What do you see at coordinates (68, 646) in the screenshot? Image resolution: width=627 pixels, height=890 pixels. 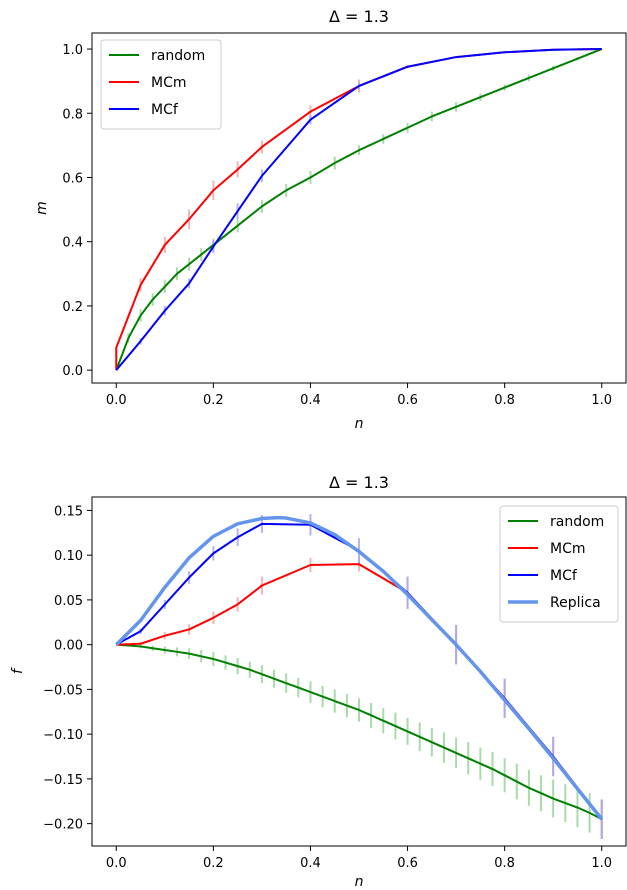 I see `y-tick-label: 0.00` at bounding box center [68, 646].